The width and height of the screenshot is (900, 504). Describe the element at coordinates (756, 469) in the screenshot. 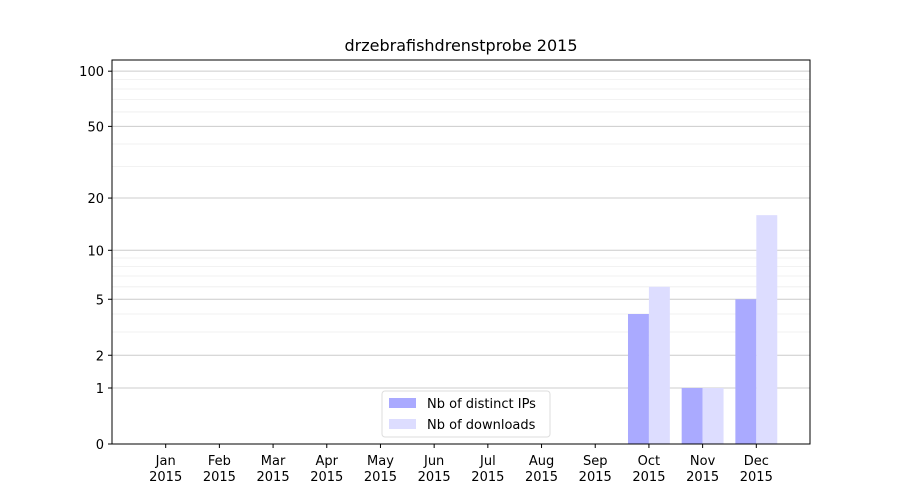

I see `x-tick-label: Dec 2015` at that location.